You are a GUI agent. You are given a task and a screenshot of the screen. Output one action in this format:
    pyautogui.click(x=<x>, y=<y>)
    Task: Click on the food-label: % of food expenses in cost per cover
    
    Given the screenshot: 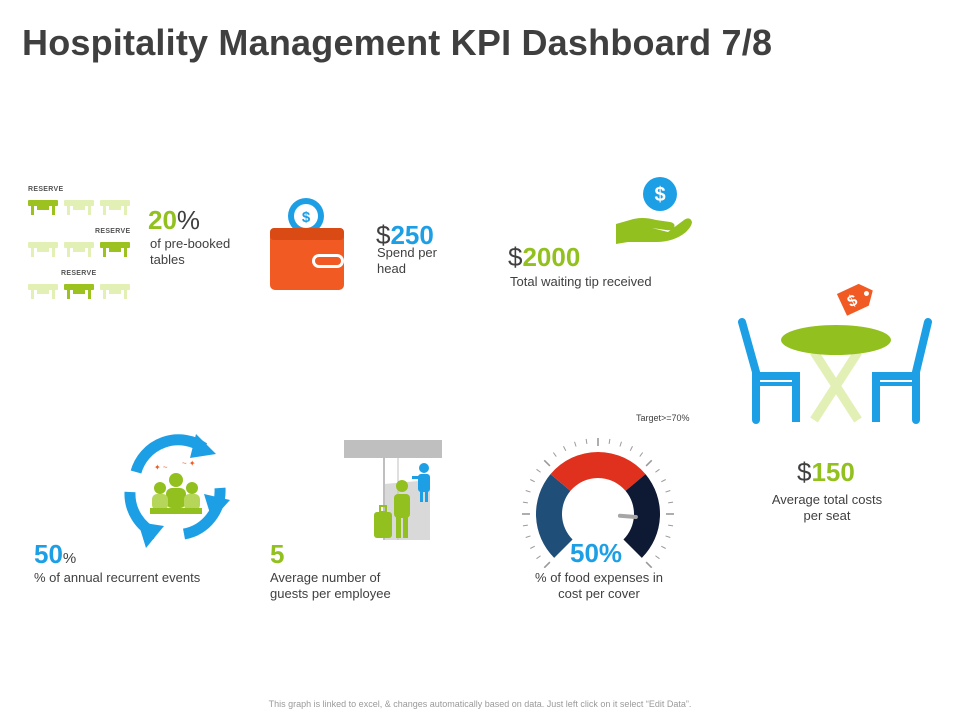 What is the action you would take?
    pyautogui.click(x=599, y=585)
    